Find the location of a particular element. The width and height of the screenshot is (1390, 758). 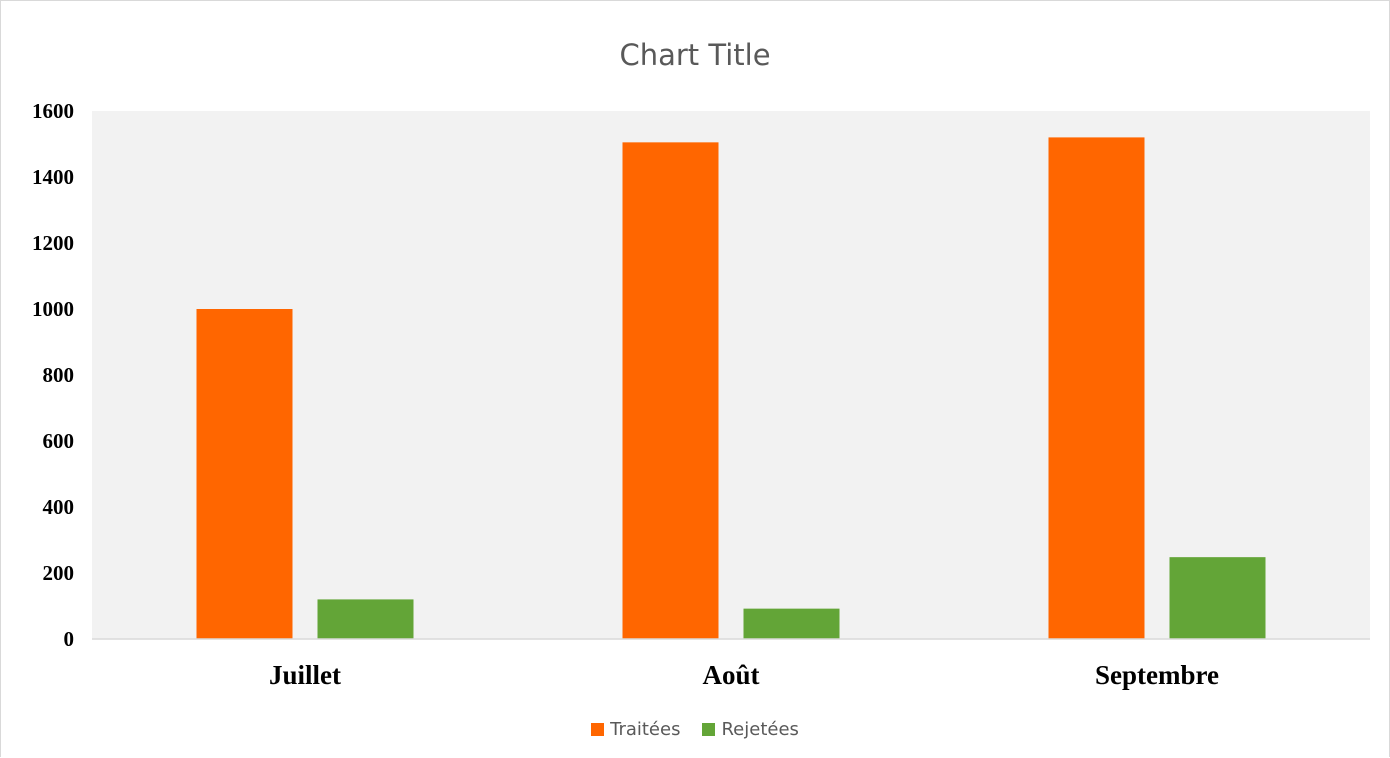

x-category-label: Août is located at coordinates (730, 675).